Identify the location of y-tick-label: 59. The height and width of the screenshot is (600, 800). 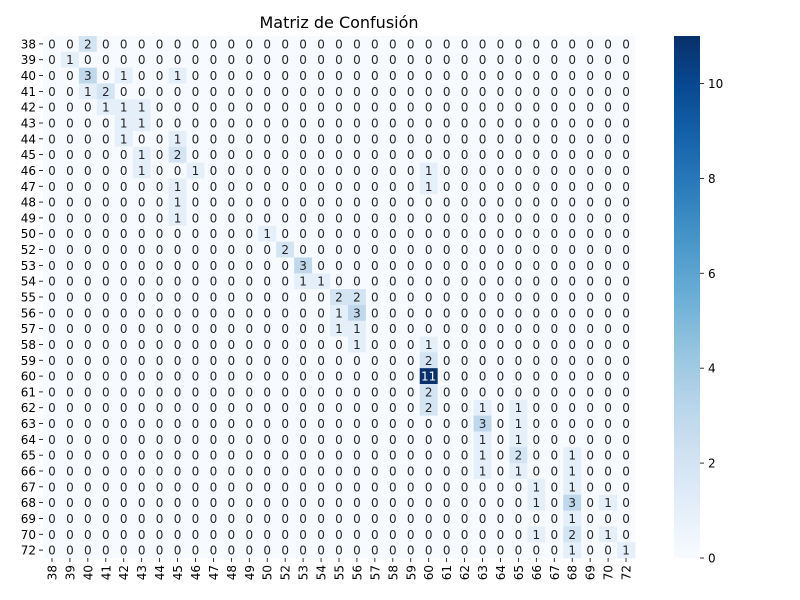
(28, 361).